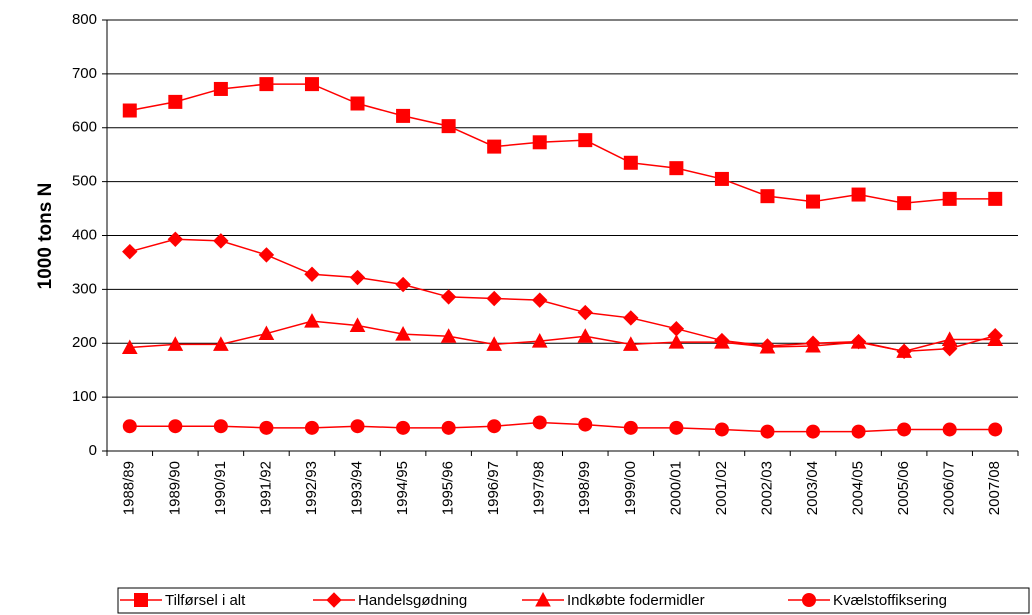  What do you see at coordinates (129, 488) in the screenshot?
I see `x-tick-label: 1988/89` at bounding box center [129, 488].